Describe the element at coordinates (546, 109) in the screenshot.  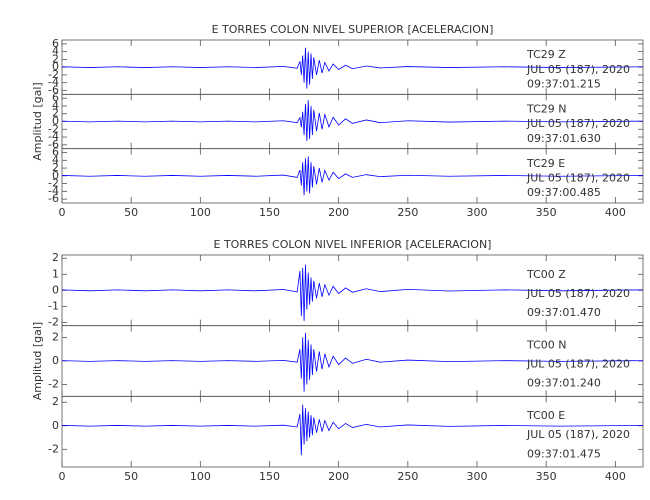
I see `station-label: TC29 N` at that location.